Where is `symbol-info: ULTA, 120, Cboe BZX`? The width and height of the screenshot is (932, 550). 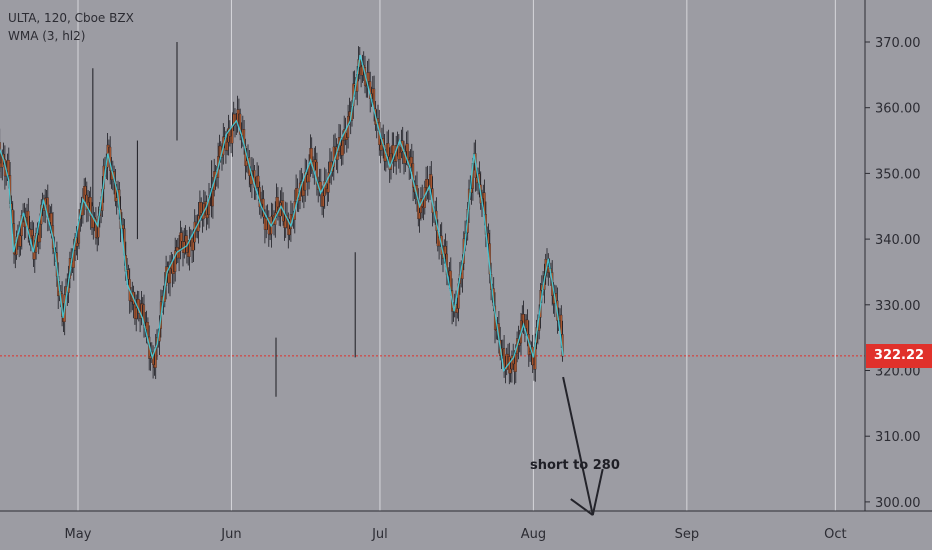
symbol-info: ULTA, 120, Cboe BZX is located at coordinates (71, 18).